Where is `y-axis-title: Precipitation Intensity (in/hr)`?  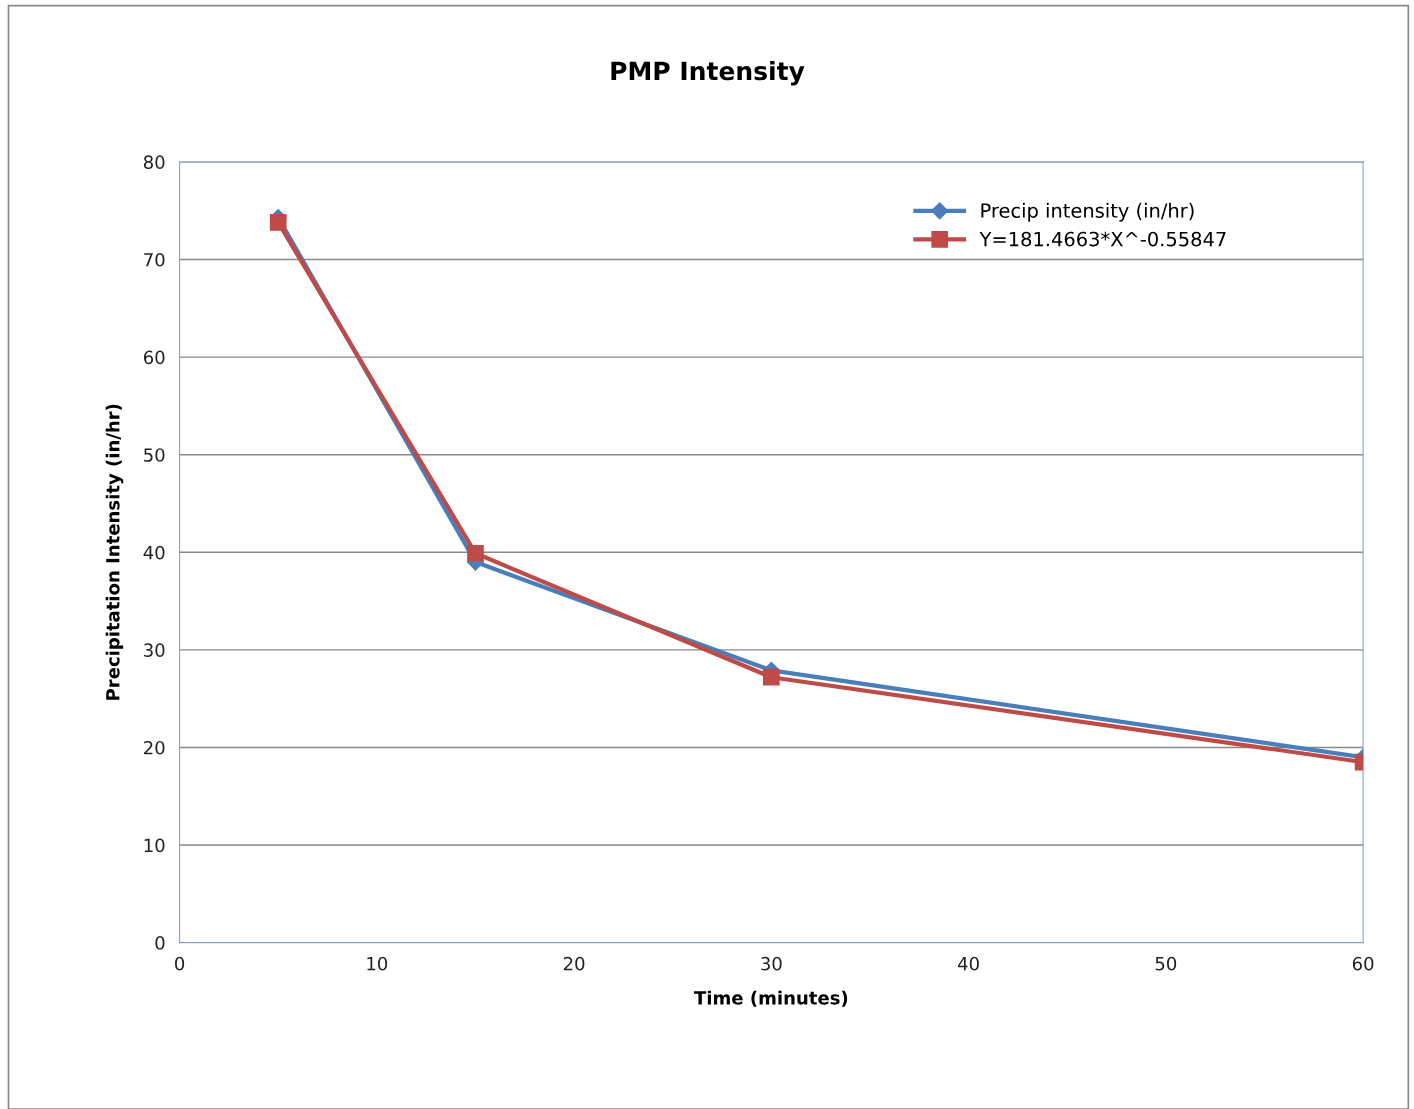 y-axis-title: Precipitation Intensity (in/hr) is located at coordinates (114, 552).